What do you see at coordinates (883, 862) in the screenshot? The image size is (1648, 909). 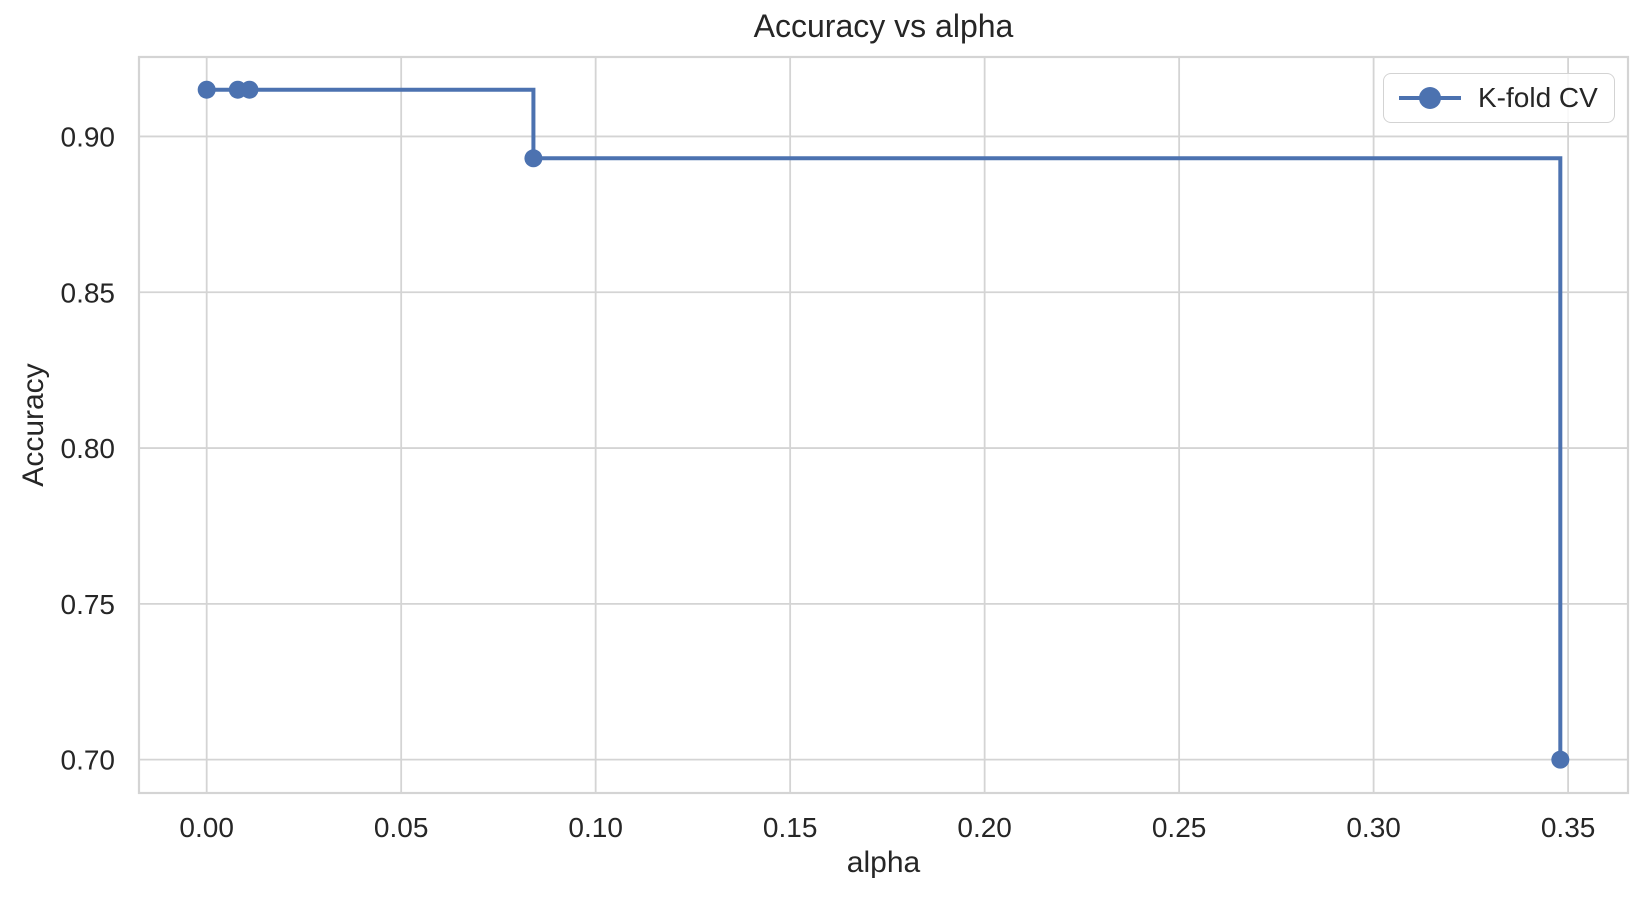 I see `x-axis-label: alpha` at bounding box center [883, 862].